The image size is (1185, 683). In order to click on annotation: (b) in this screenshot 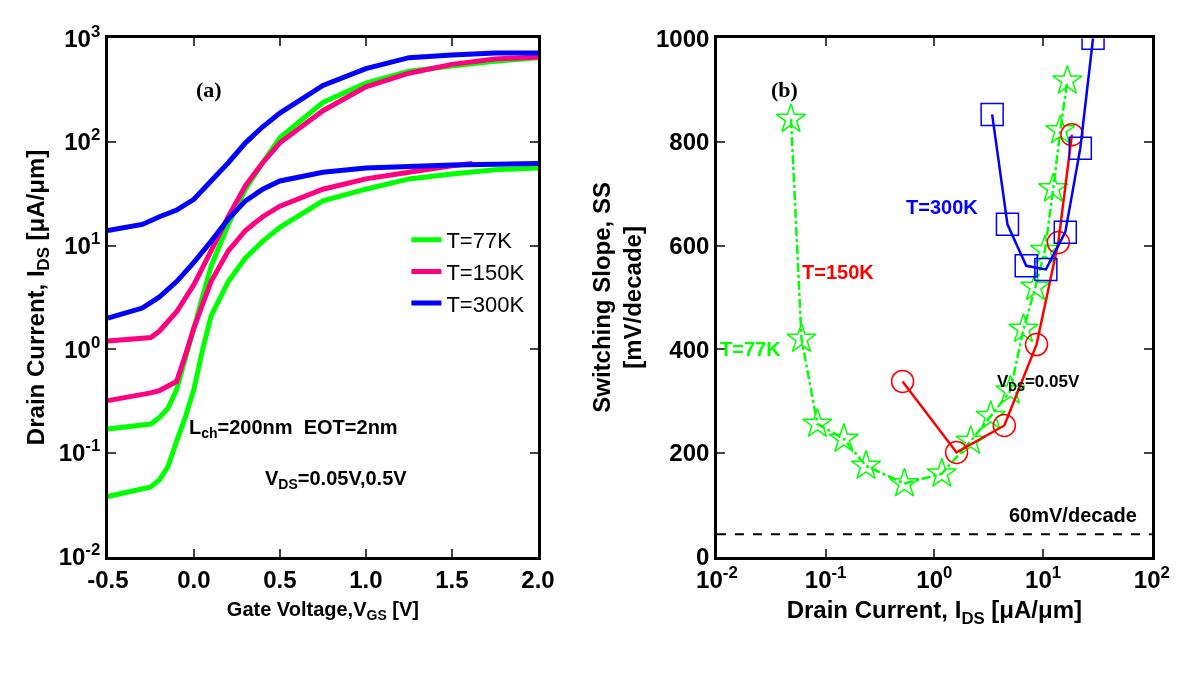, I will do `click(784, 89)`.